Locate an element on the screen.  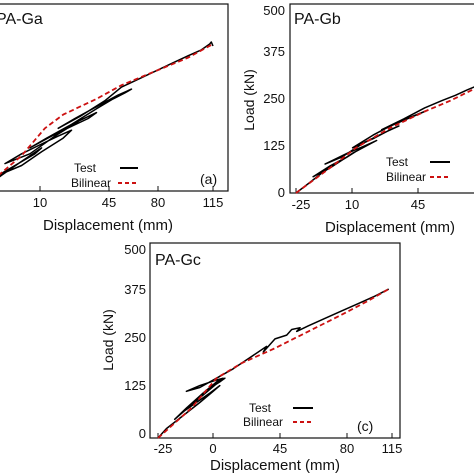
panel-c-ytick-label: 0 is located at coordinates (142, 433).